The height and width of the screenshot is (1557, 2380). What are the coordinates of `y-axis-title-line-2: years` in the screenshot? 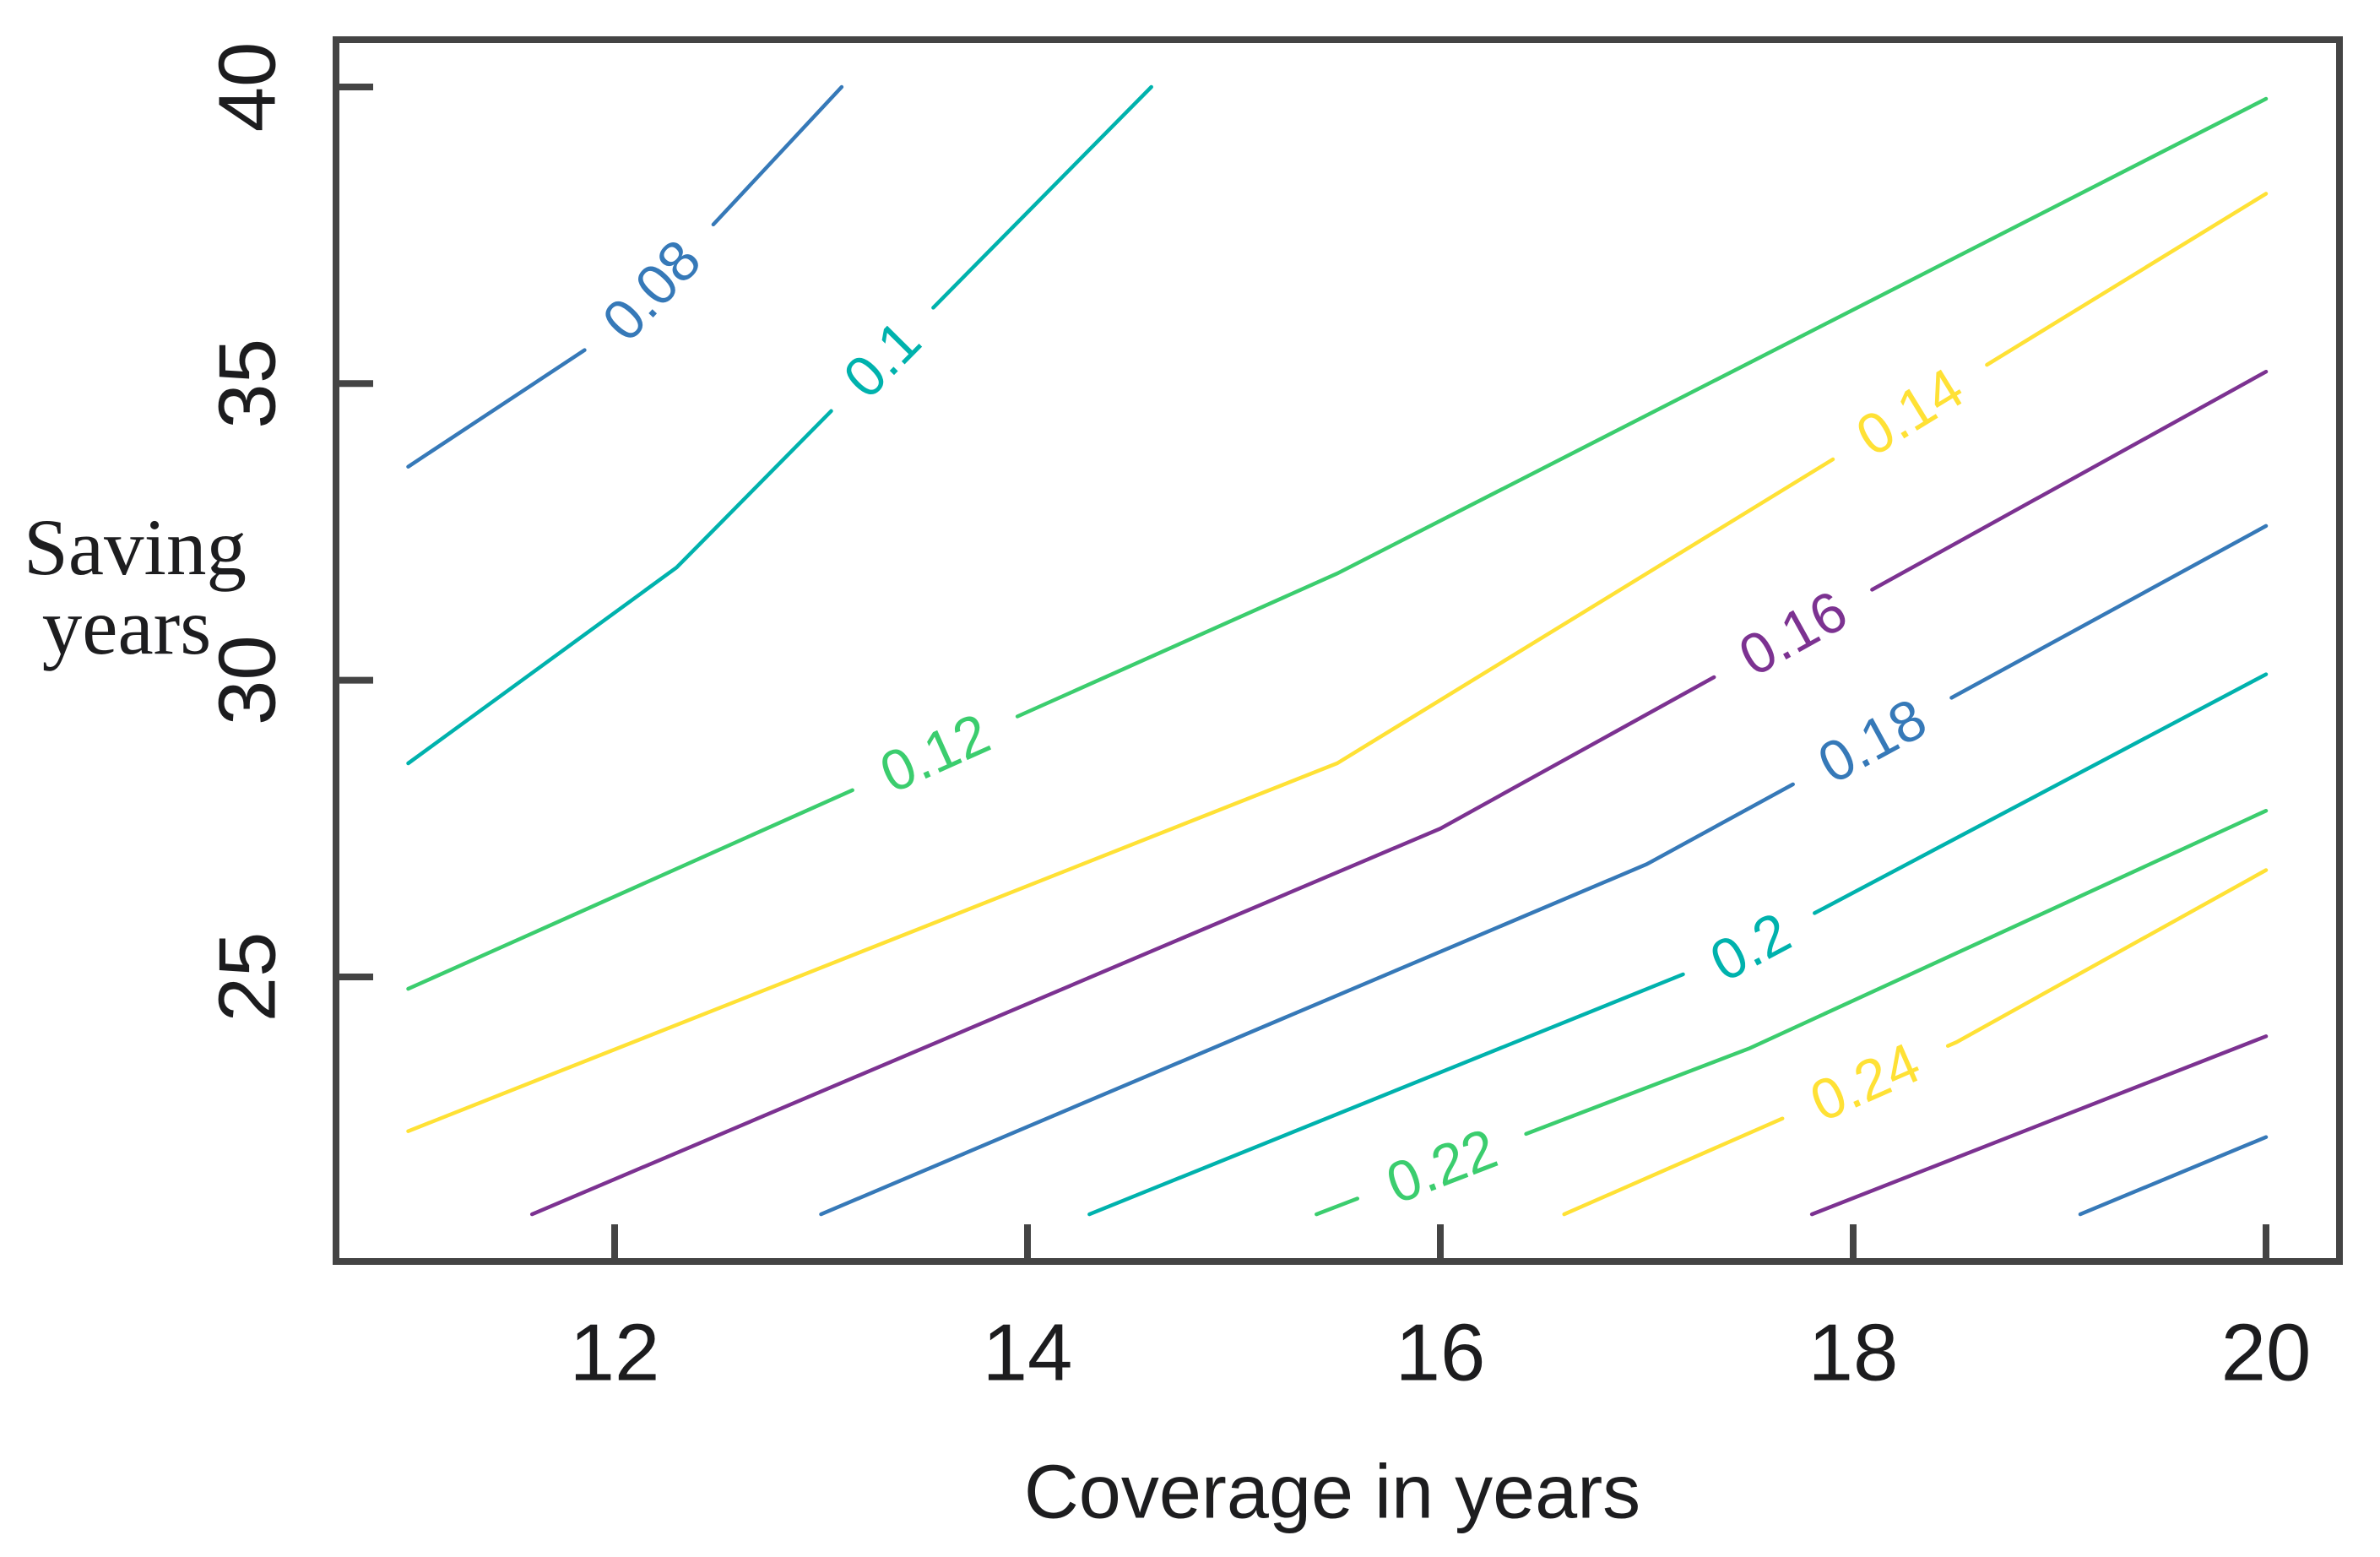 It's located at (127, 626).